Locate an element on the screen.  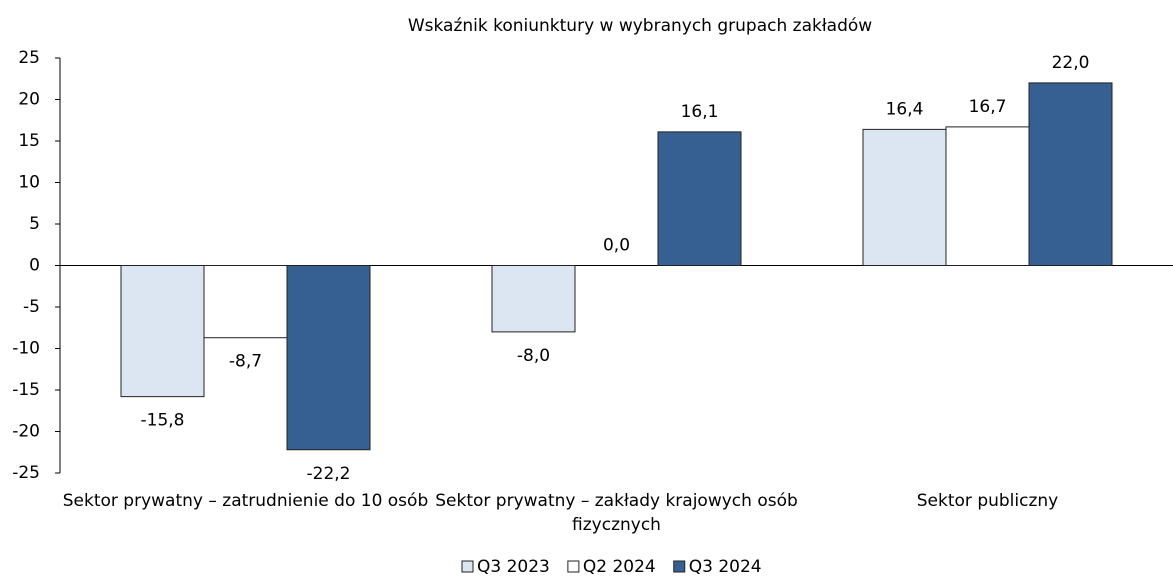
data-label: 0,0 is located at coordinates (616, 246).